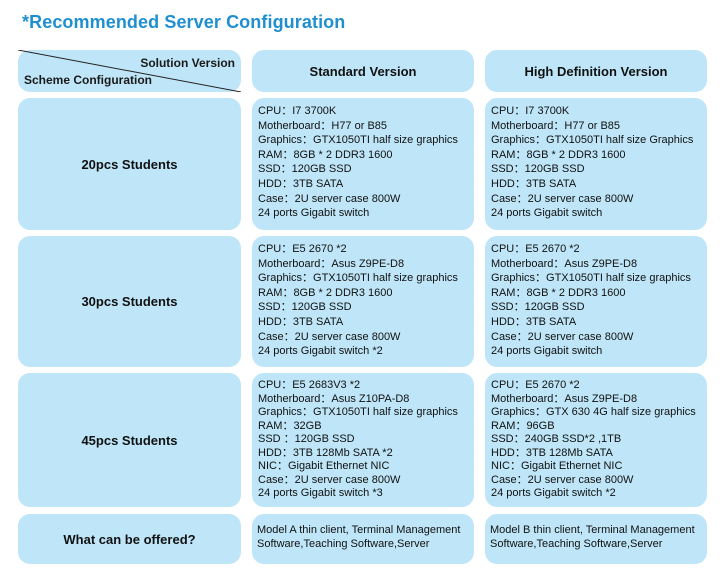 The image size is (722, 586). I want to click on header-corner-cell: Solution Version Scheme Configuration, so click(129, 71).